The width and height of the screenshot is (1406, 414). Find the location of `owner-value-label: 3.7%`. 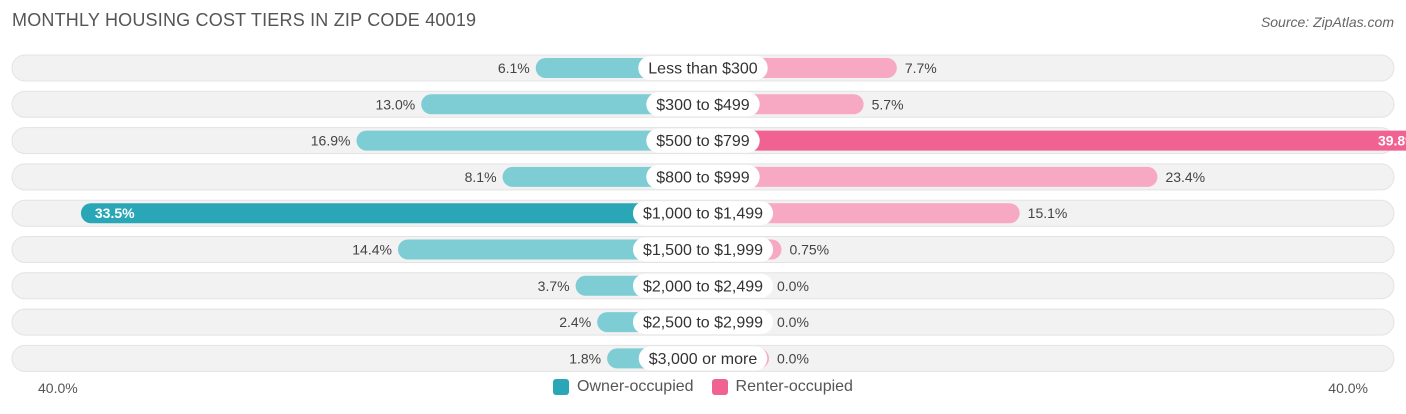

owner-value-label: 3.7% is located at coordinates (554, 286).